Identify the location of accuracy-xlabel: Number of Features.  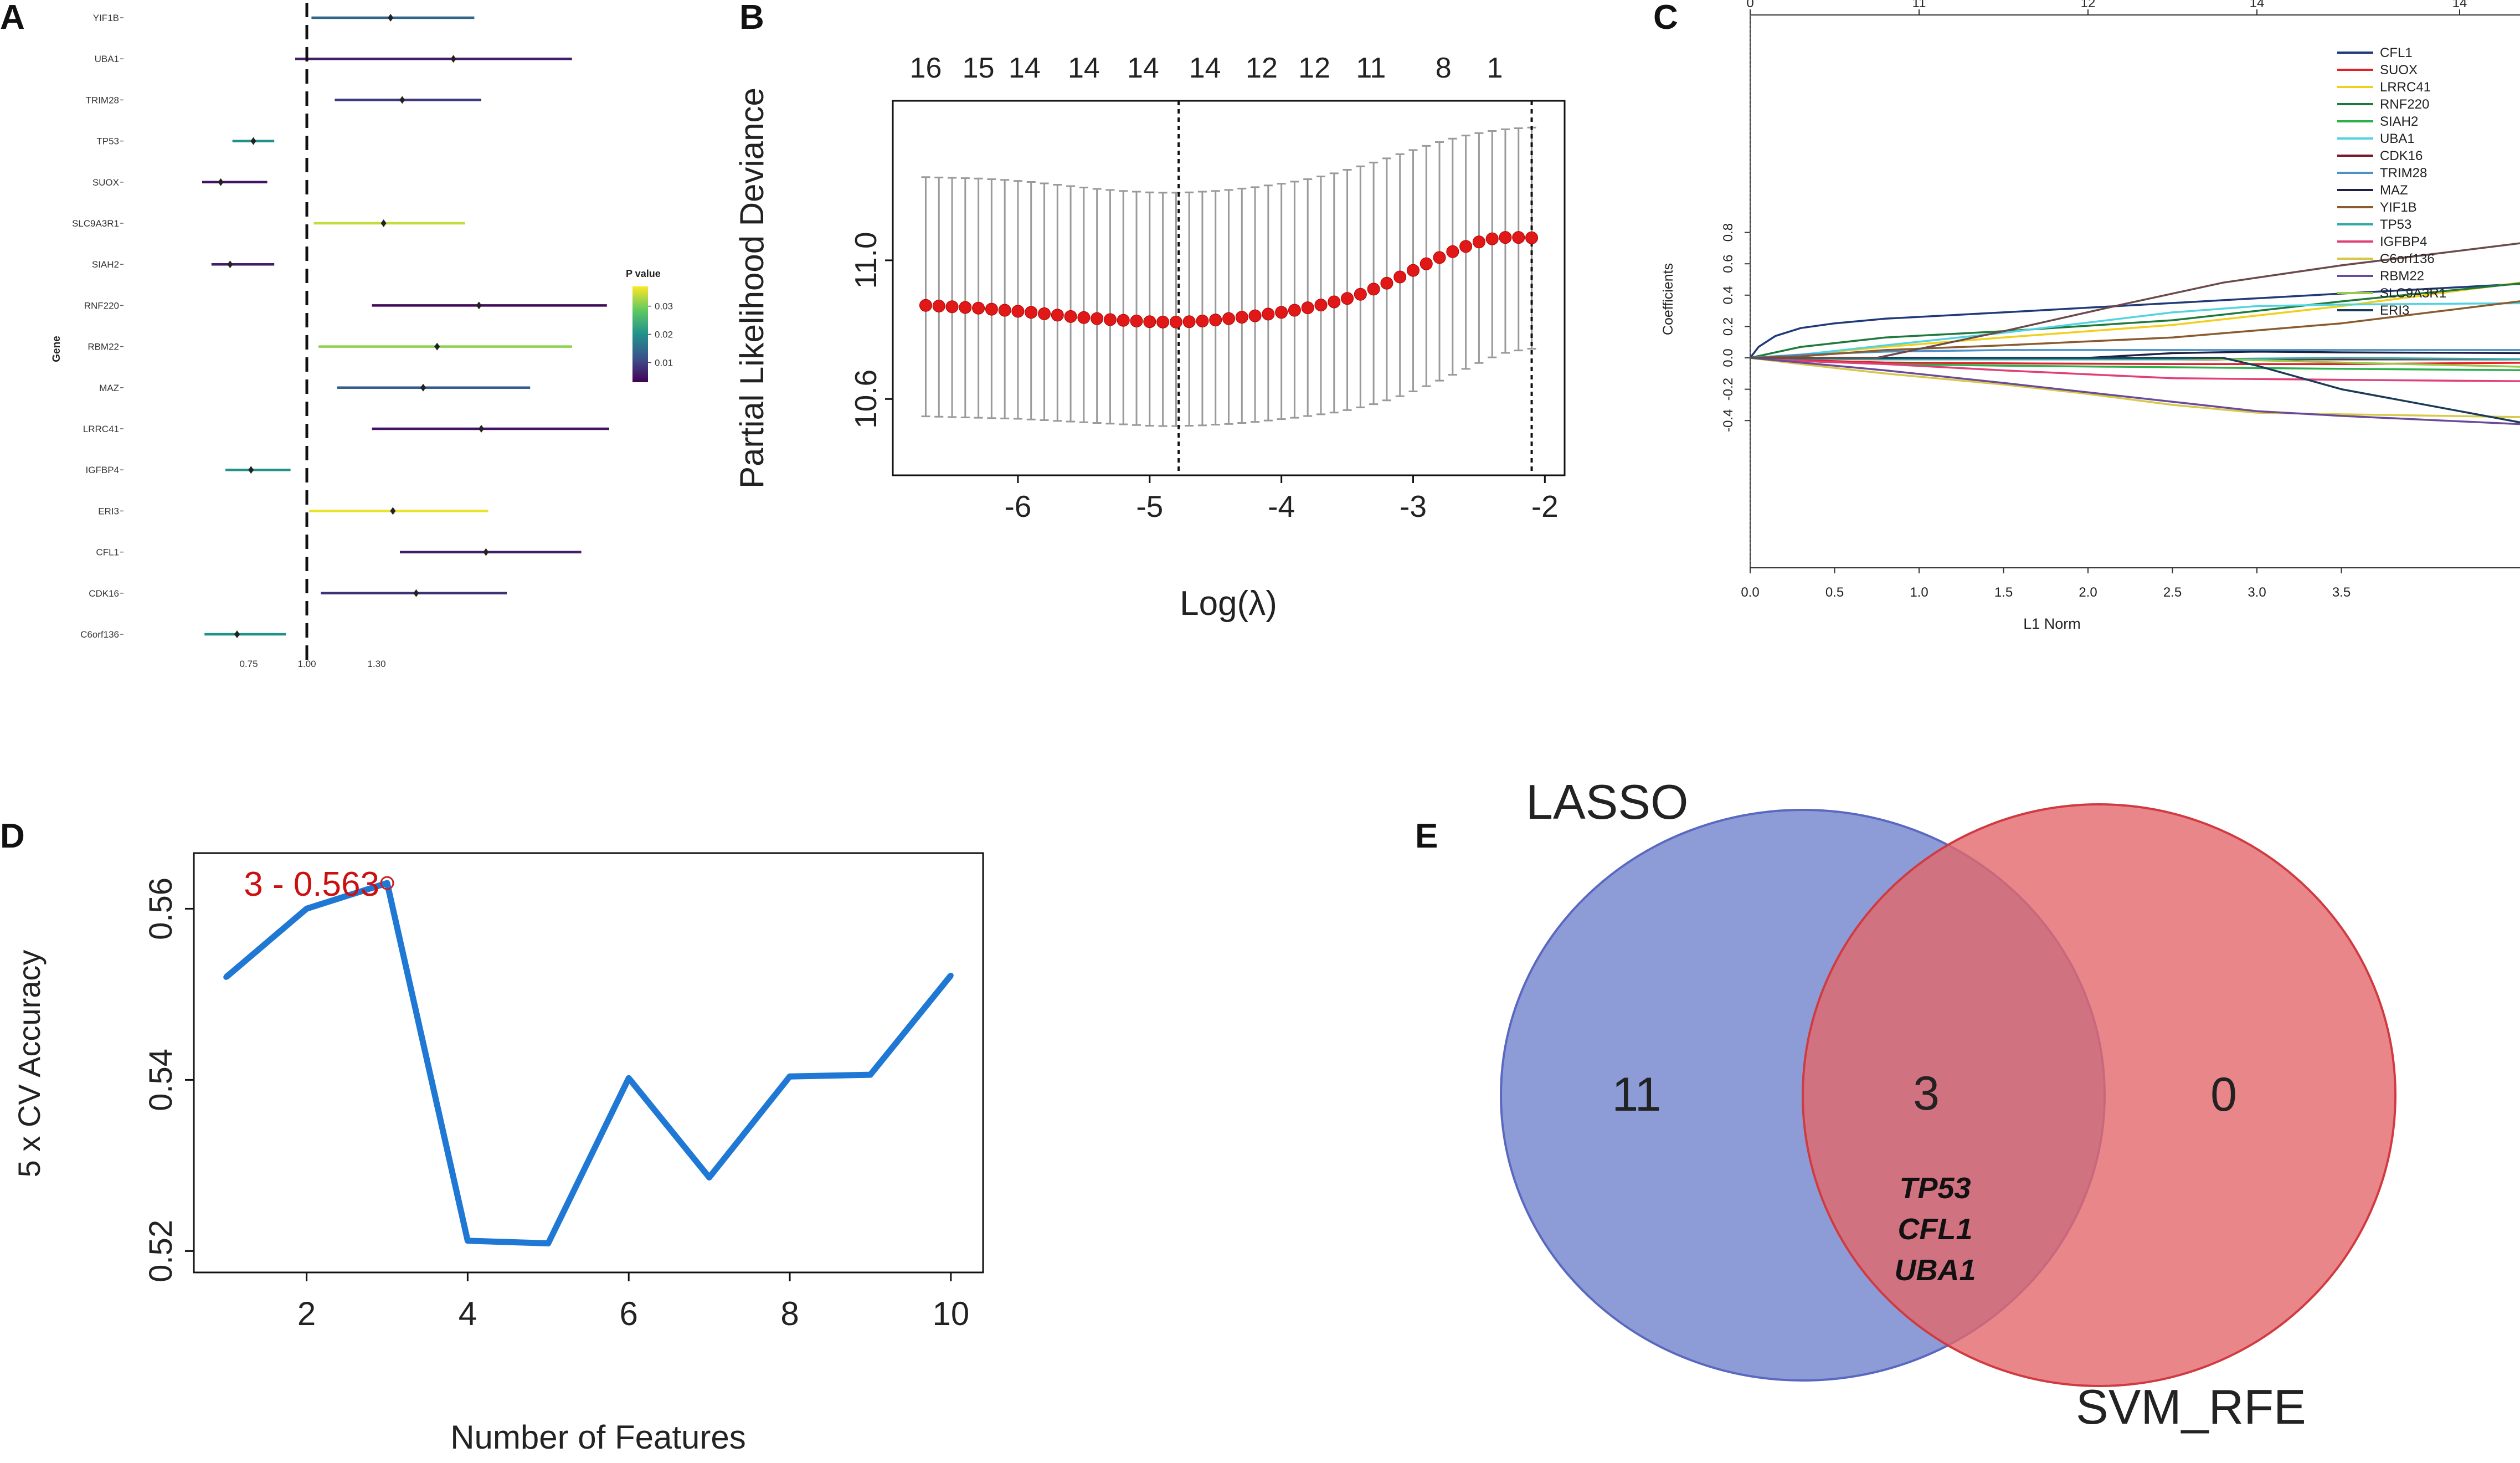
(598, 1438).